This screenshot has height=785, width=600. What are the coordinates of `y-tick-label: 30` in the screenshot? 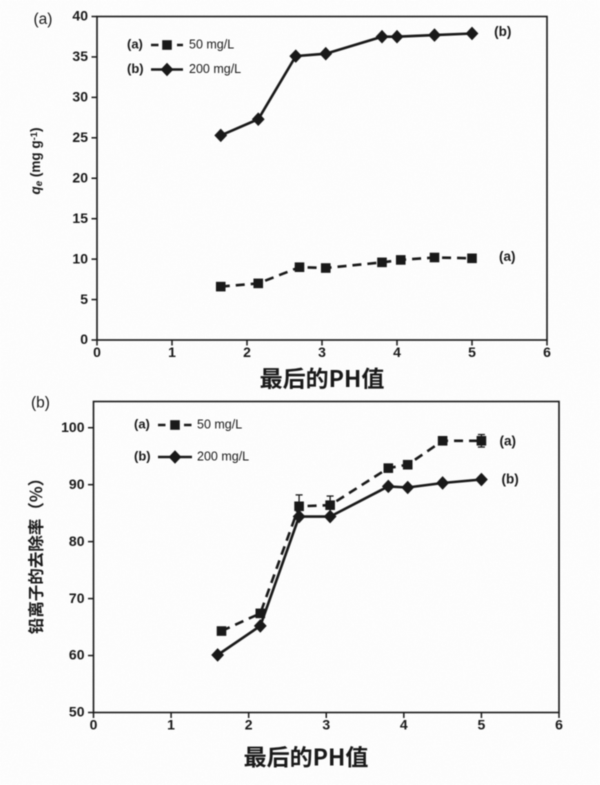 It's located at (80, 97).